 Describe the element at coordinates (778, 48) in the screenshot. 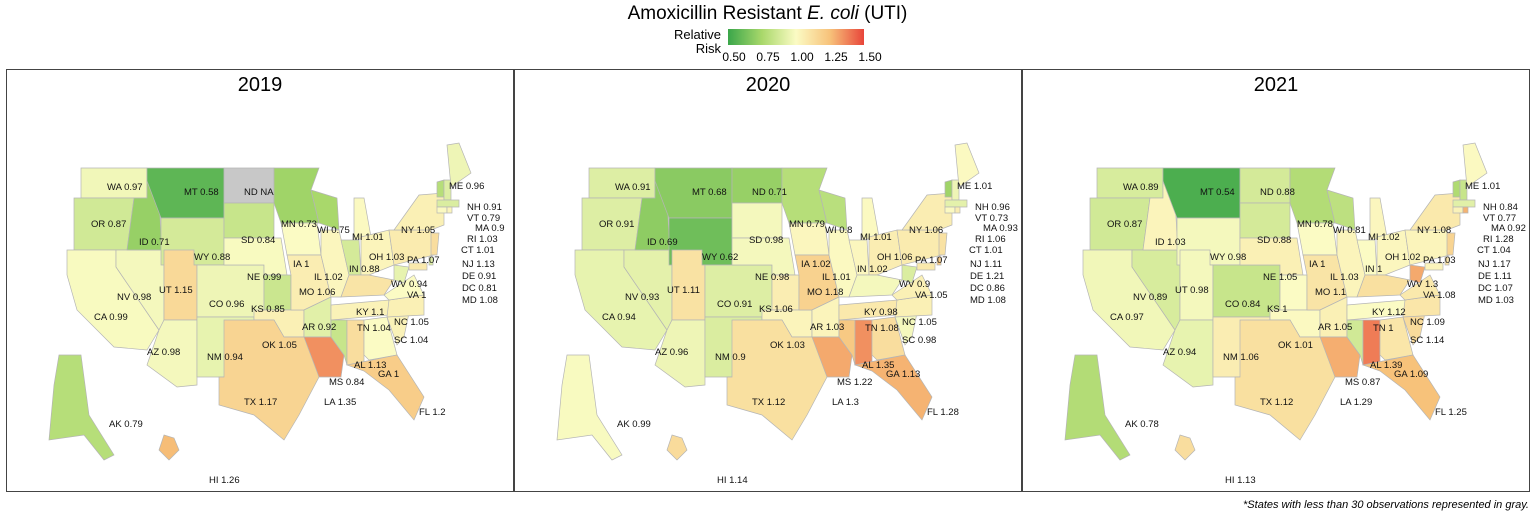

I see `color-legend: Relative Risk 0.50 0.75 1.00 1.25 1.50` at that location.